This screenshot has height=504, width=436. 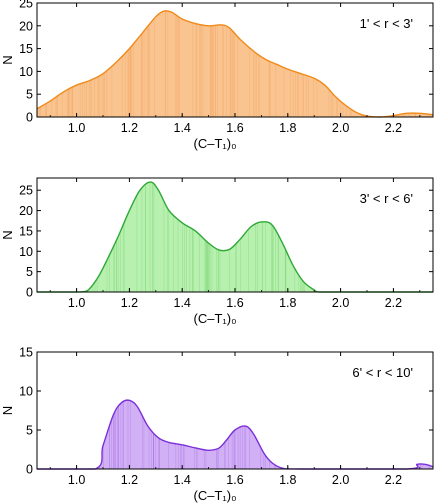 What do you see at coordinates (386, 23) in the screenshot?
I see `radius-range-label: 1' < r < 3'` at bounding box center [386, 23].